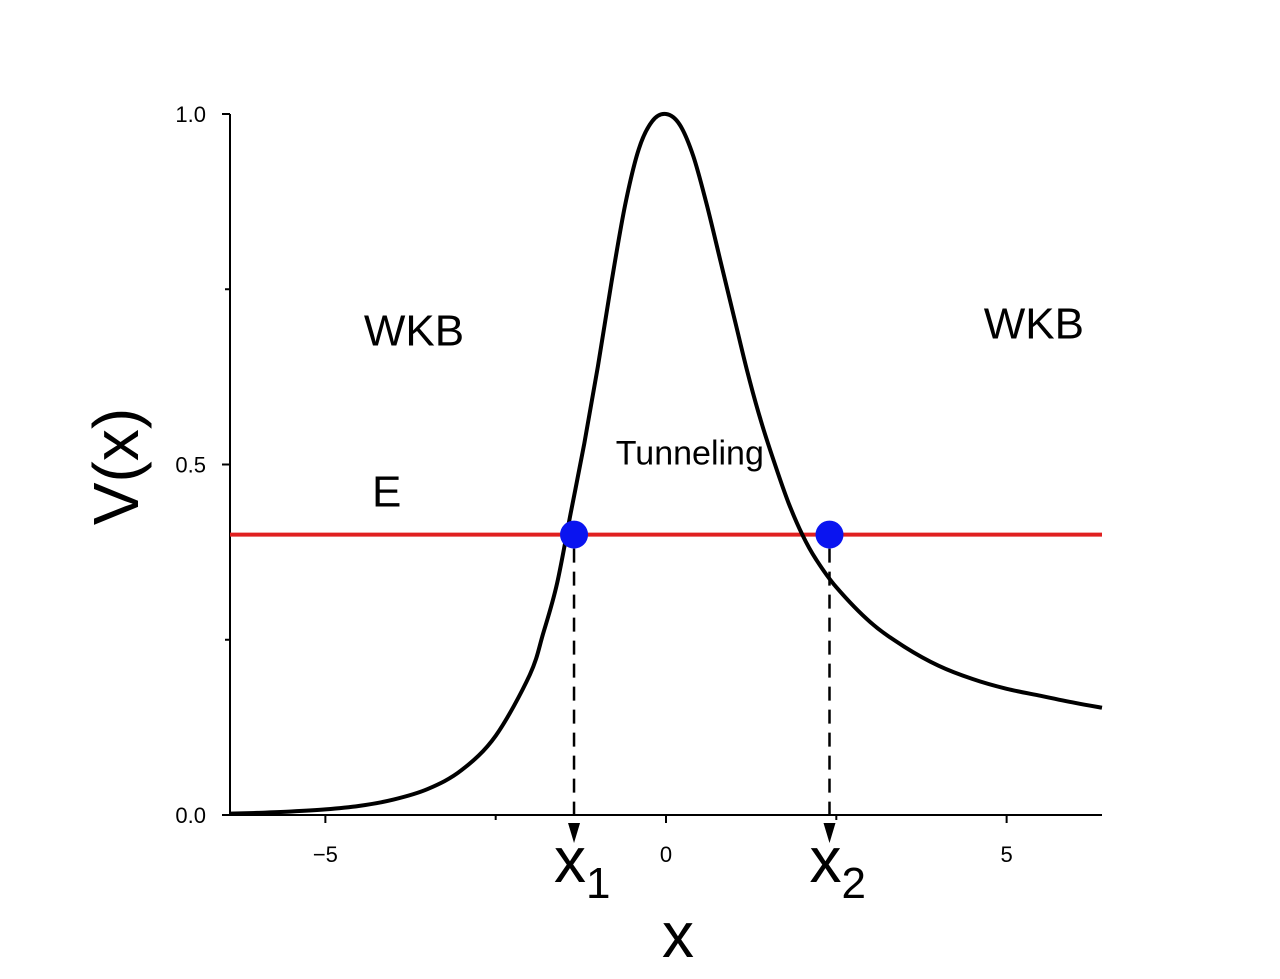  Describe the element at coordinates (678, 935) in the screenshot. I see `x-axis-title: x` at that location.